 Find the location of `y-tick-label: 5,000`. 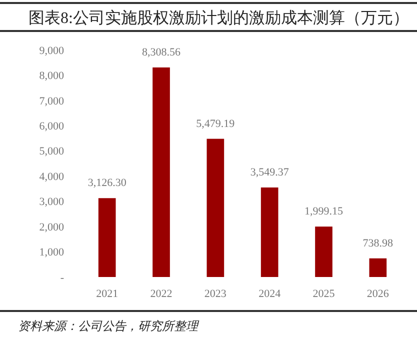

y-tick-label: 5,000 is located at coordinates (51, 152).